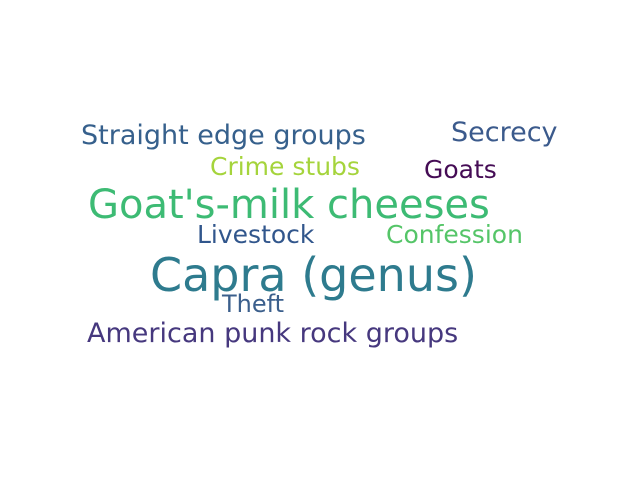 The width and height of the screenshot is (640, 480). What do you see at coordinates (223, 135) in the screenshot?
I see `word-straight-edge-groups: Straight edge groups` at bounding box center [223, 135].